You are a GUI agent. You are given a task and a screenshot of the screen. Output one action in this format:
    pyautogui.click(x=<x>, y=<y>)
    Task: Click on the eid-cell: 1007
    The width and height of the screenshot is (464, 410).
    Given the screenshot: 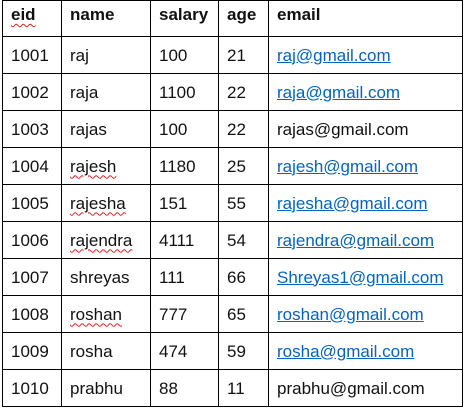 What is the action you would take?
    pyautogui.click(x=32, y=277)
    